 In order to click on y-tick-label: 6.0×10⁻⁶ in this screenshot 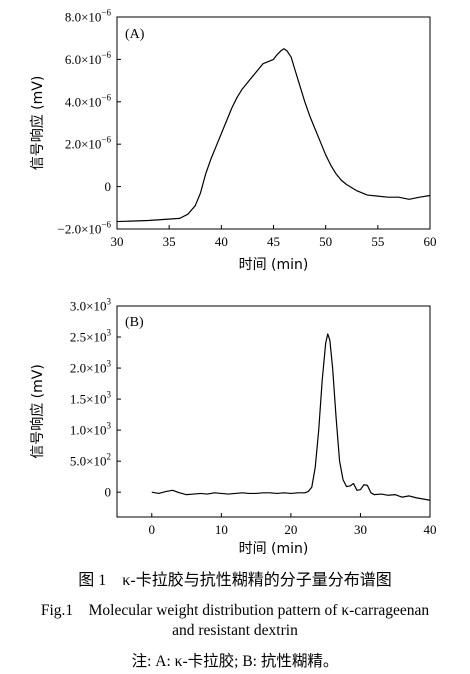, I will do `click(88, 58)`.